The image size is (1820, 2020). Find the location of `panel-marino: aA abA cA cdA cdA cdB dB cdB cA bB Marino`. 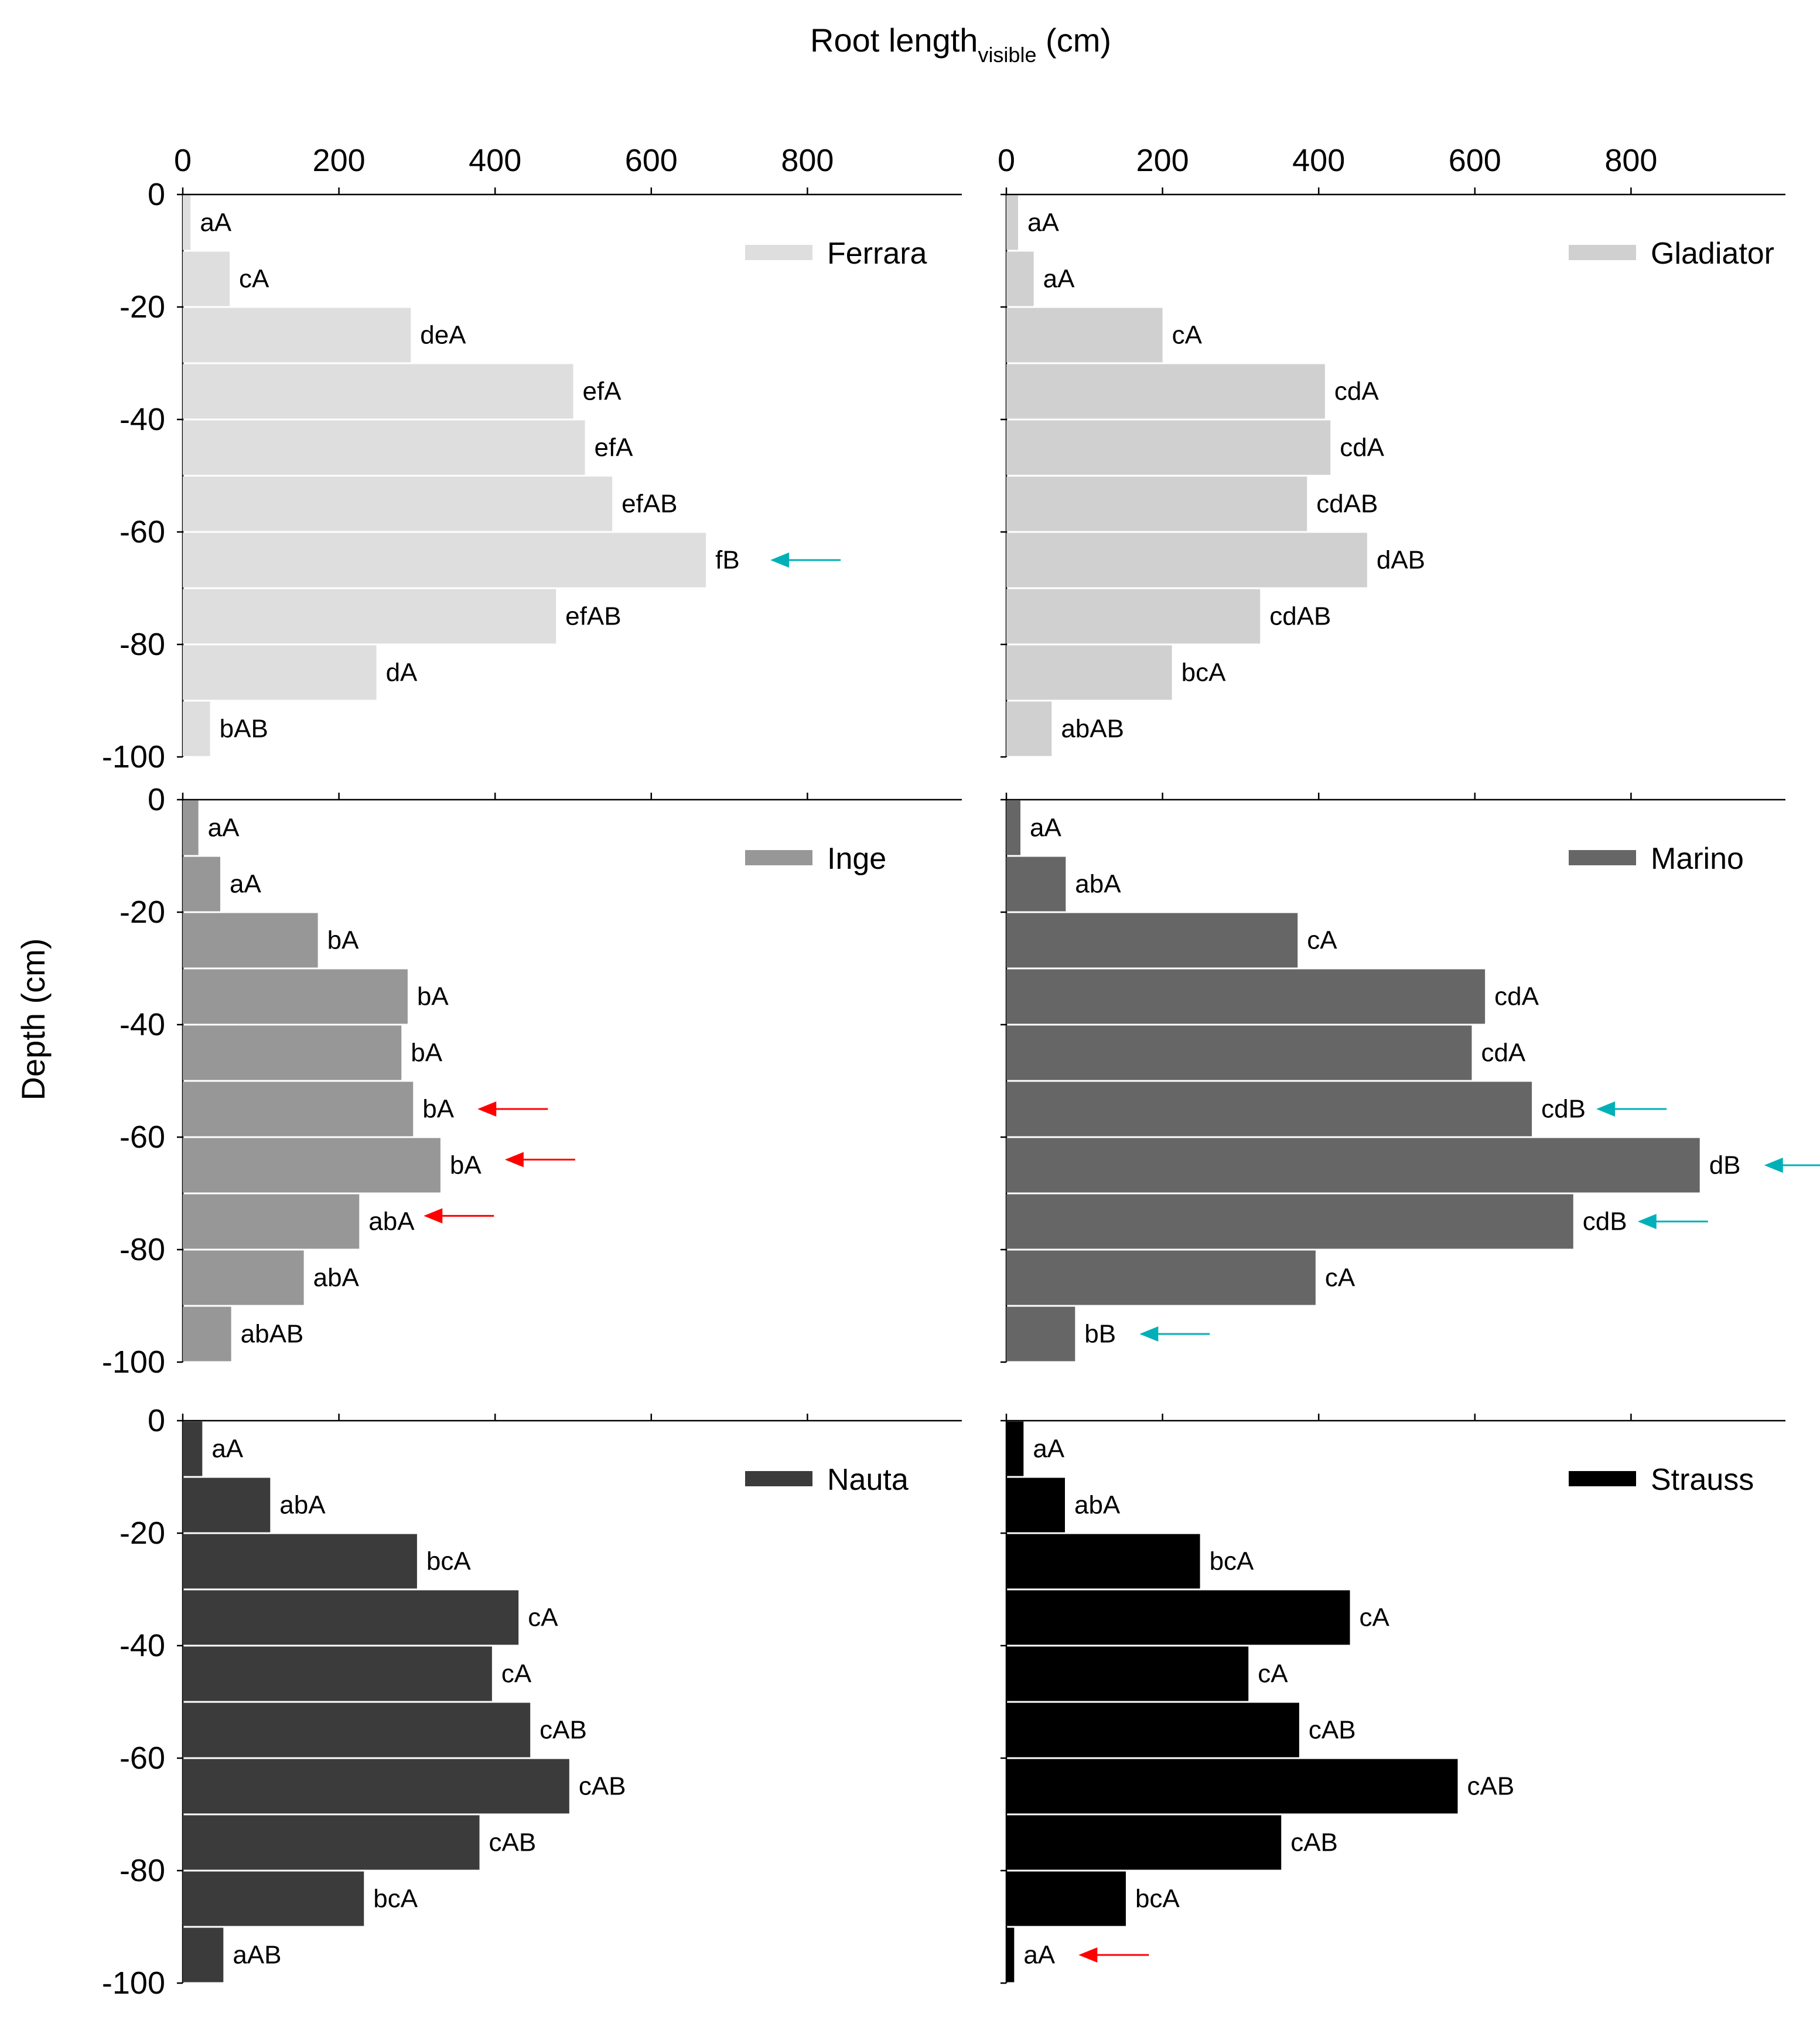

panel-marino: aA abA cA cdA cdA cdB dB cdB cA bB Marino is located at coordinates (1410, 1078).